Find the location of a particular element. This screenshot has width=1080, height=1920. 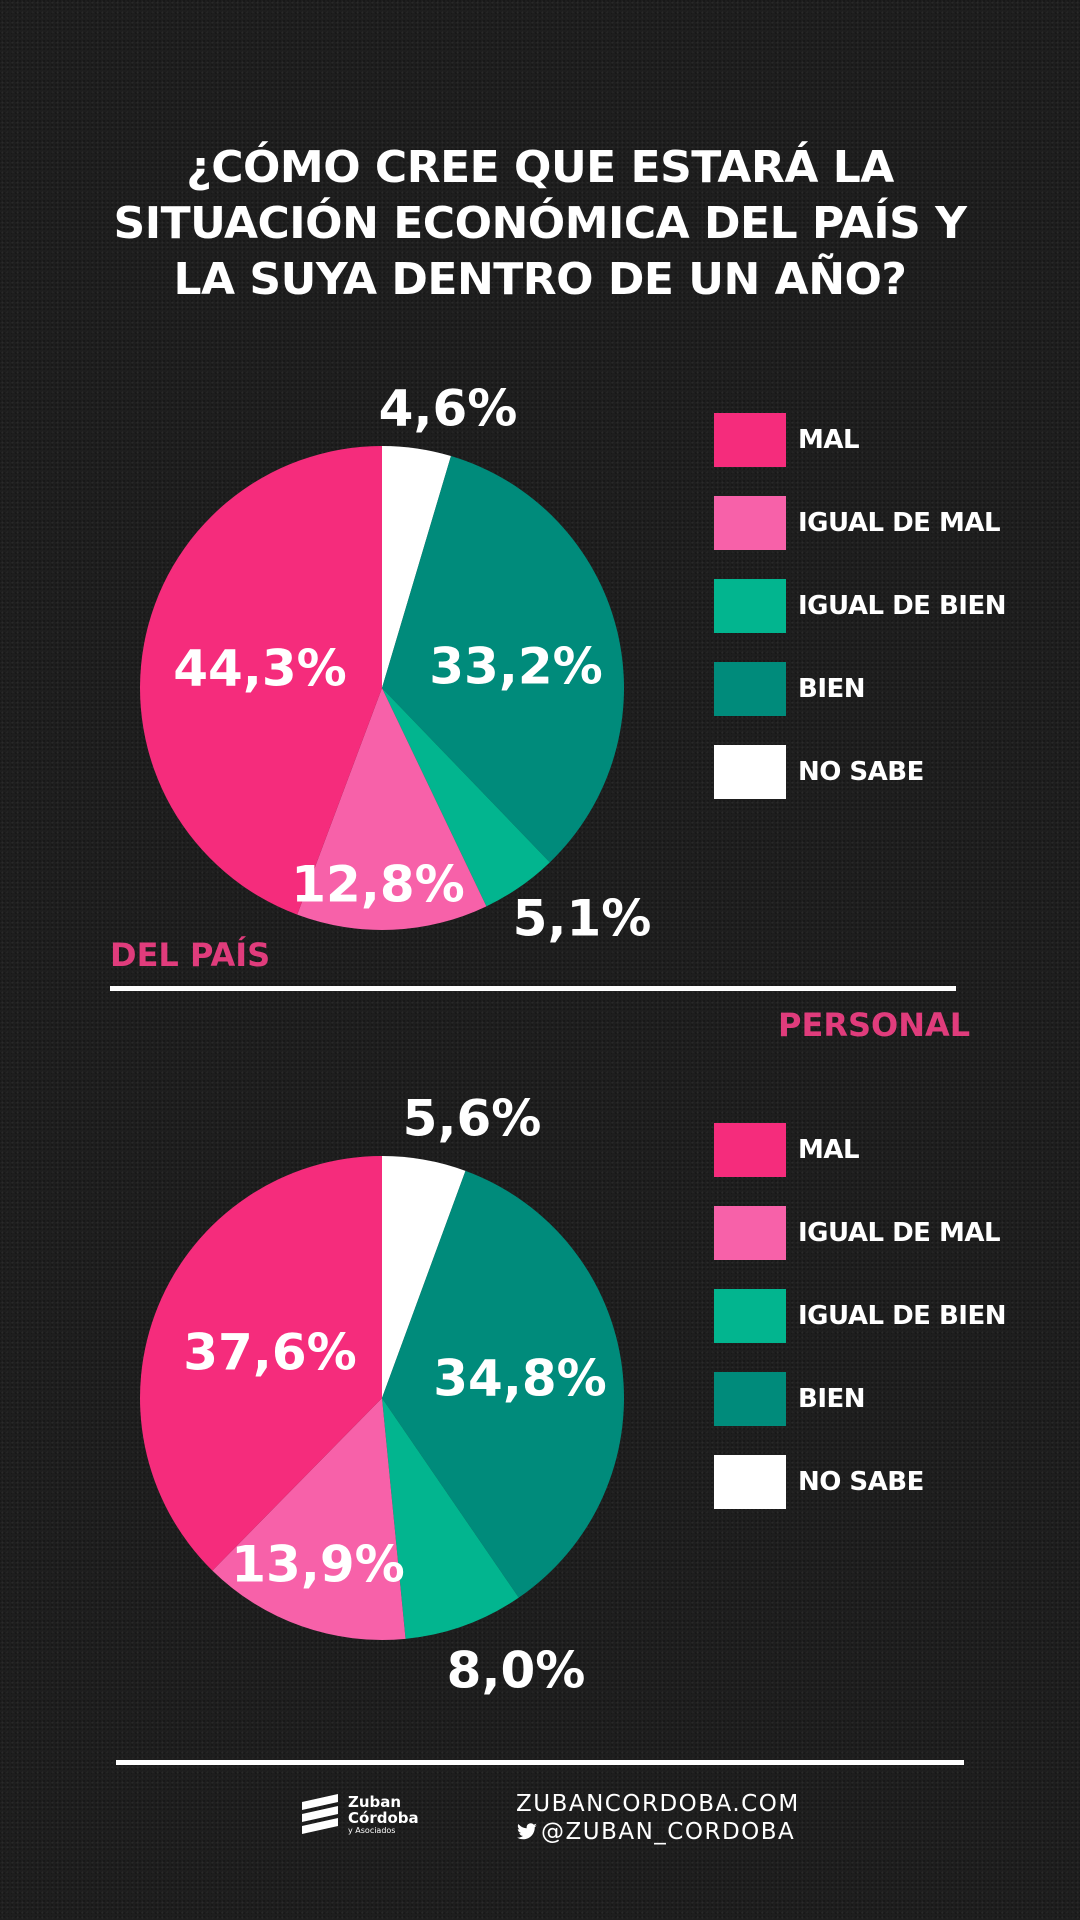

website-link: ZUBANCORDOBA.COM is located at coordinates (658, 1804).